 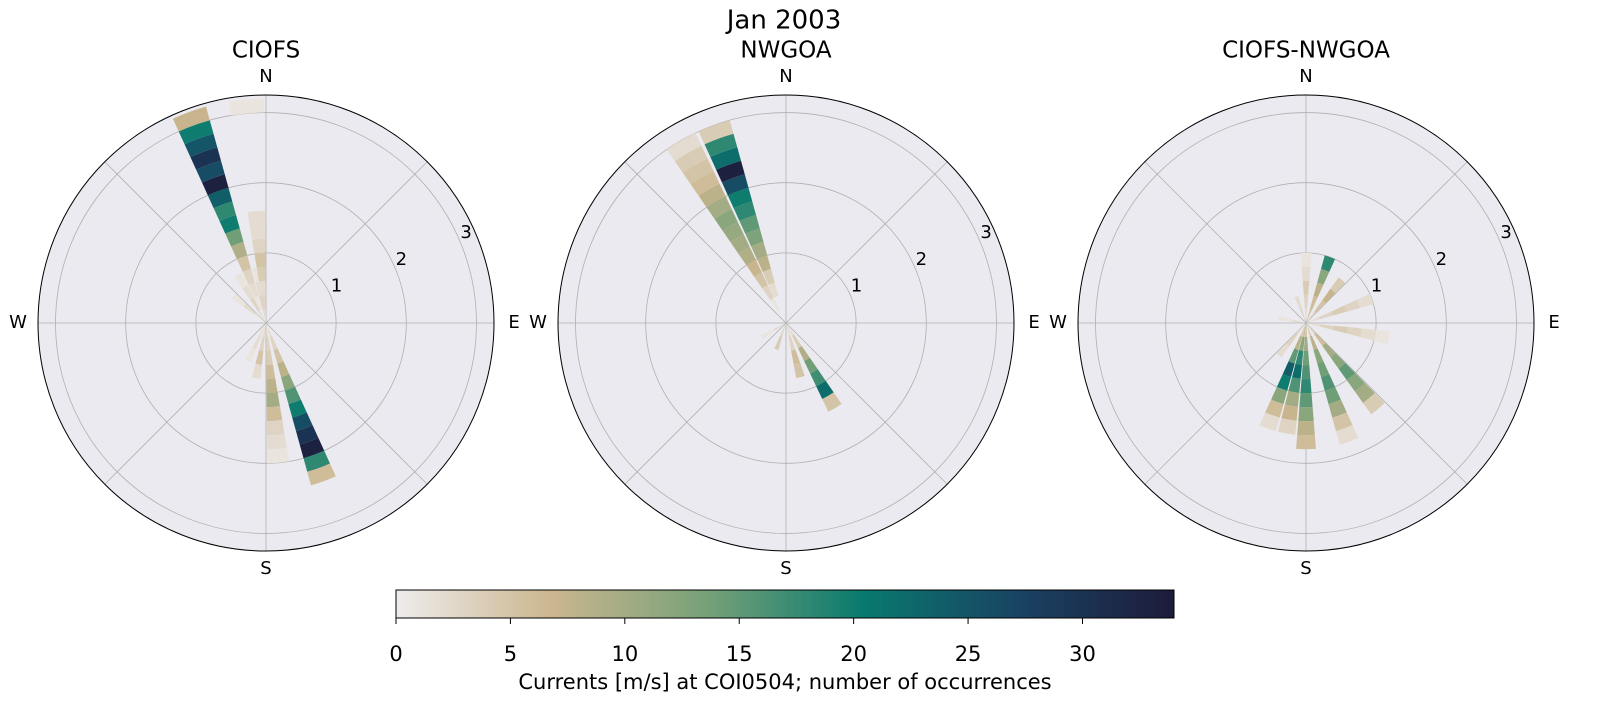 I want to click on direction-label: E, so click(x=1033, y=322).